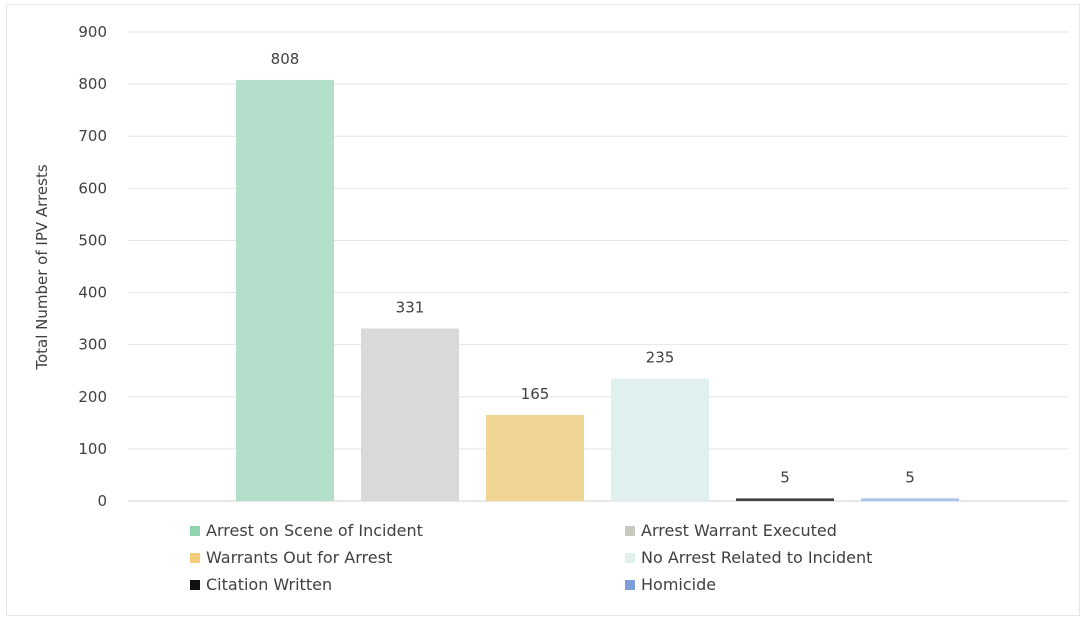  Describe the element at coordinates (92, 188) in the screenshot. I see `y-tick-label: 600` at that location.